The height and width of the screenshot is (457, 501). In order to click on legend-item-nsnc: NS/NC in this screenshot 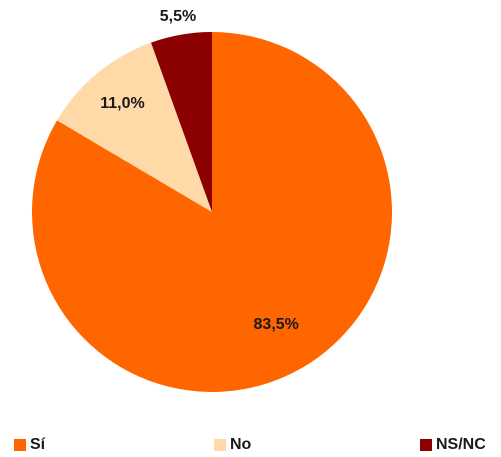, I will do `click(453, 445)`.